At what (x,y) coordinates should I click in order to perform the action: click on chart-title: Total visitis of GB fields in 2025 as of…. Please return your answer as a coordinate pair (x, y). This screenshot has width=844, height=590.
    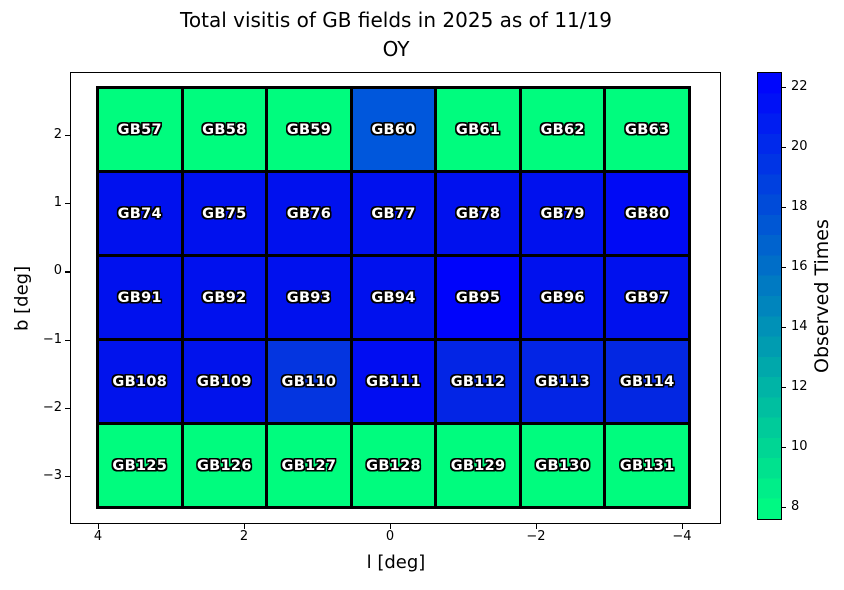
    Looking at the image, I should click on (396, 35).